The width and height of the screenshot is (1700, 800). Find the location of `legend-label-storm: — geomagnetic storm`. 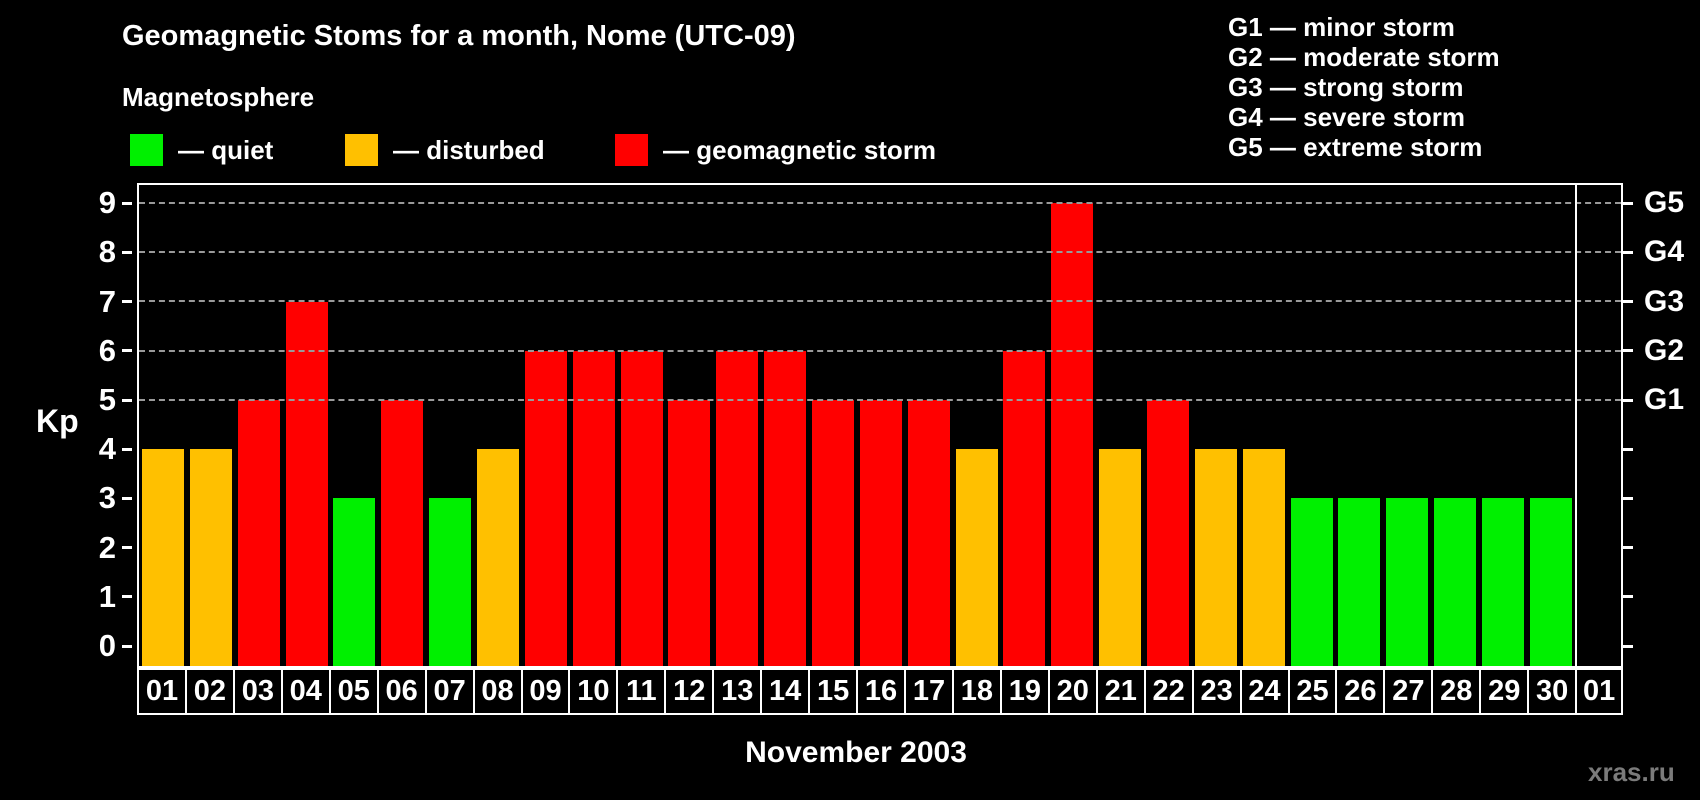

legend-label-storm: — geomagnetic storm is located at coordinates (800, 149).